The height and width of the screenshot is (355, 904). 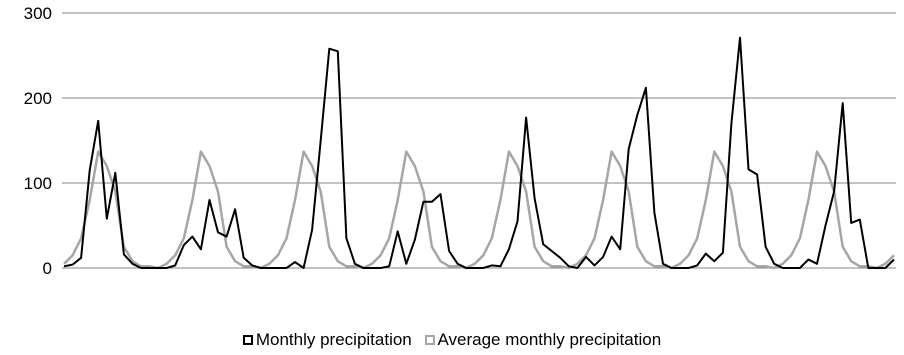 I want to click on legend-item-average: Average monthly precipitation, so click(x=543, y=340).